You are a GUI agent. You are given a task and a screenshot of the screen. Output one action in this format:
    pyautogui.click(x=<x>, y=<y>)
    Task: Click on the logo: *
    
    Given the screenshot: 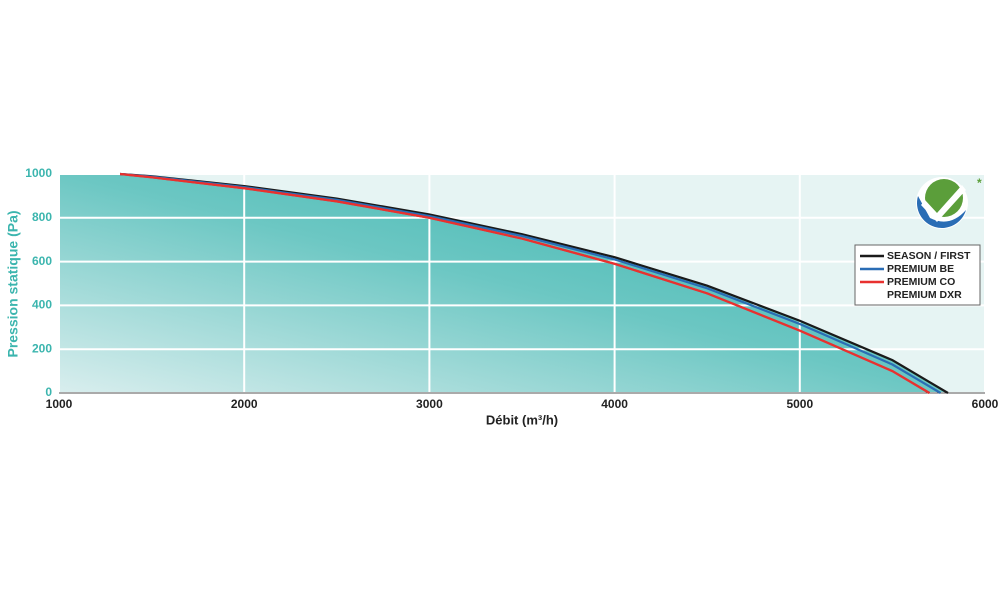 What is the action you would take?
    pyautogui.click(x=949, y=202)
    